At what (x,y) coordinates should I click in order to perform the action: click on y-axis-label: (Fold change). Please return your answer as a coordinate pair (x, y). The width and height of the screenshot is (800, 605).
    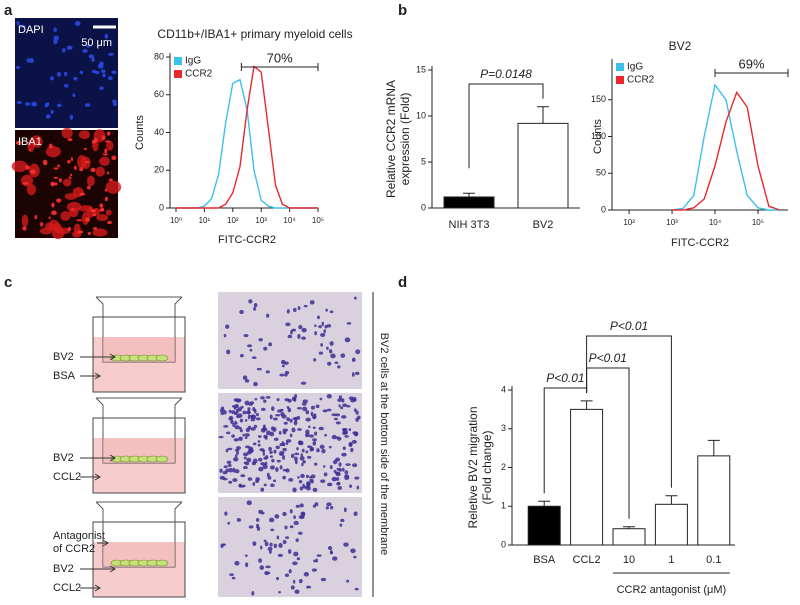
    Looking at the image, I should click on (487, 467).